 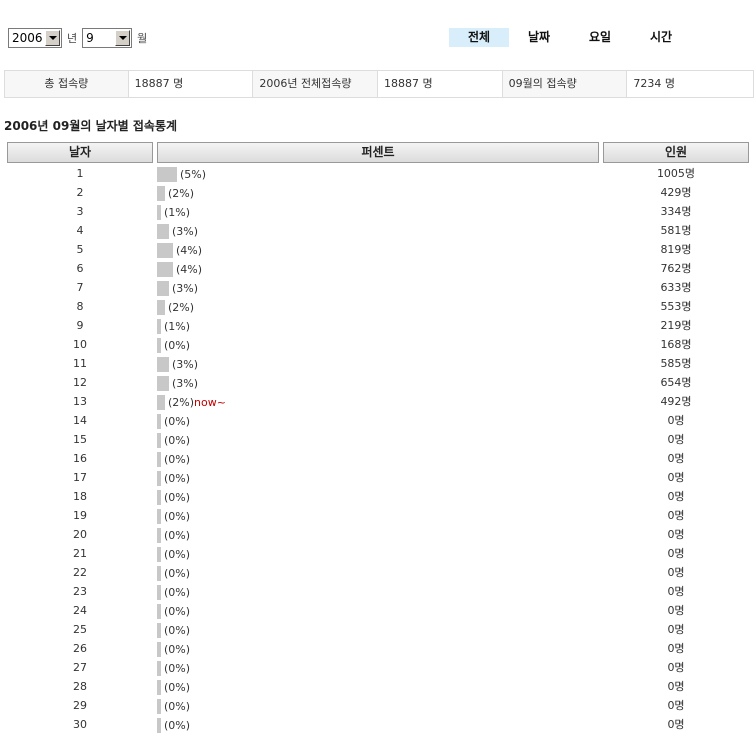 I want to click on year-unit-label: 년, so click(x=72, y=38).